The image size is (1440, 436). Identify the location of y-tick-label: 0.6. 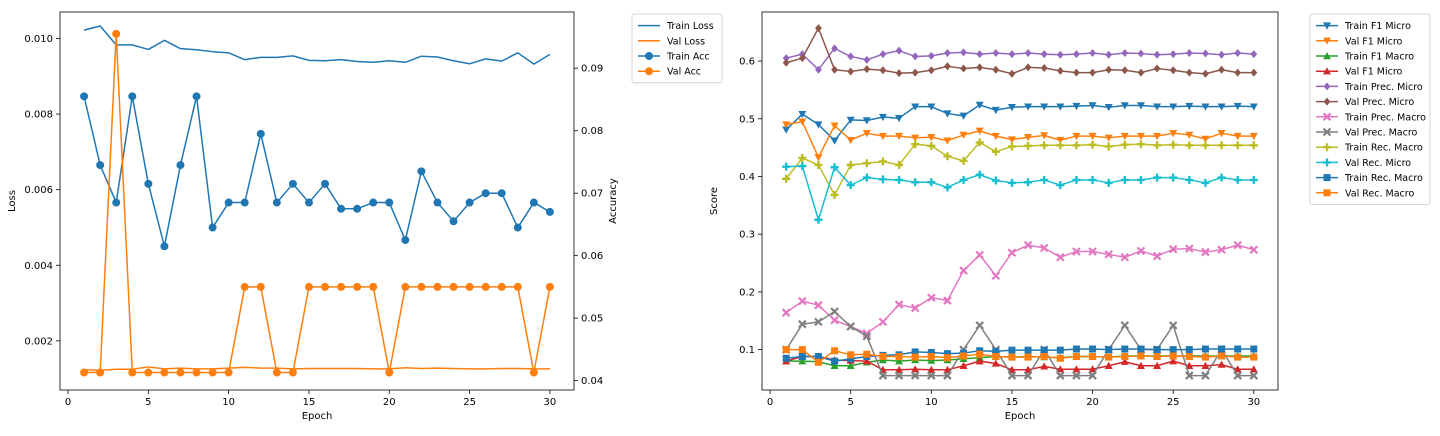
(747, 62).